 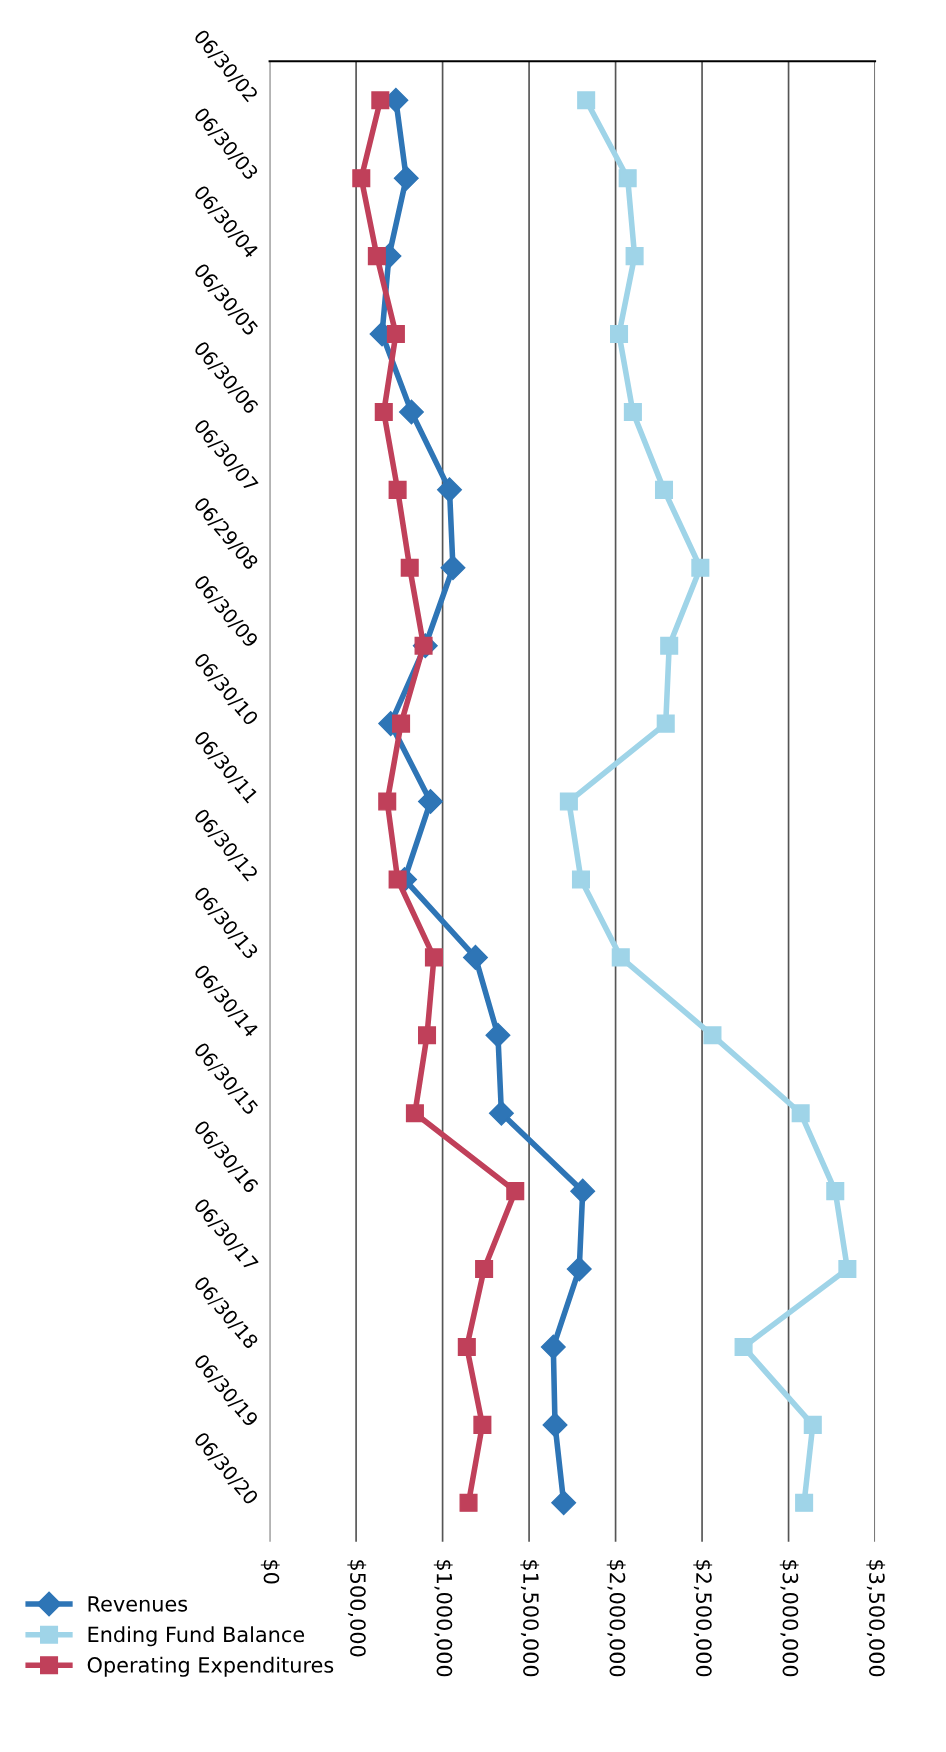 What do you see at coordinates (876, 1618) in the screenshot?
I see `x-tick-label: $3,500,000` at bounding box center [876, 1618].